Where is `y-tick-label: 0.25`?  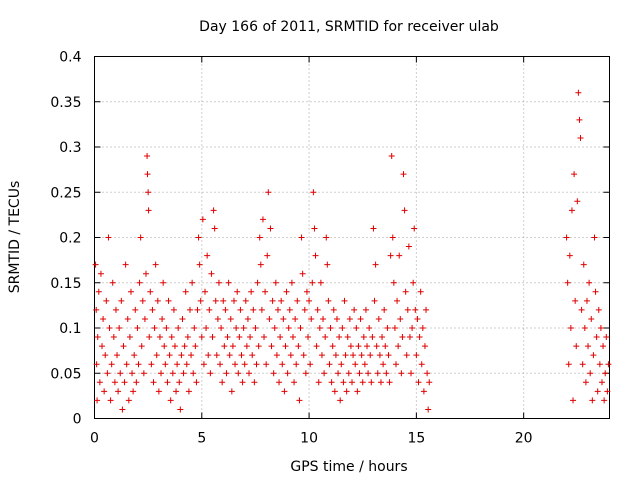 y-tick-label: 0.25 is located at coordinates (65, 193).